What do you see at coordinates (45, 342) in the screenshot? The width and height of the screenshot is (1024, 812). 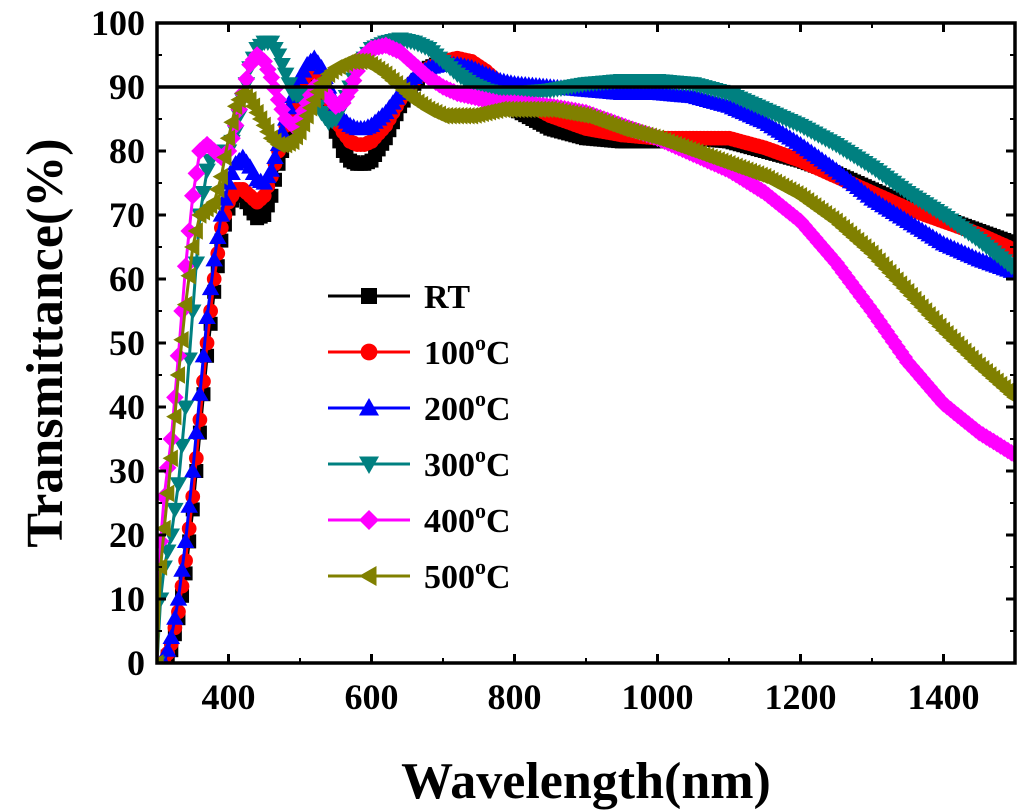 I see `y-axis-title: Transmittance(%)` at bounding box center [45, 342].